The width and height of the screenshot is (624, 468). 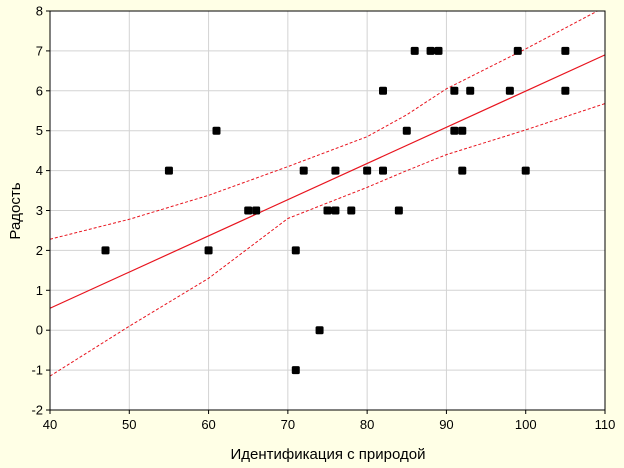 I want to click on x-tick-label: 50, so click(x=129, y=424).